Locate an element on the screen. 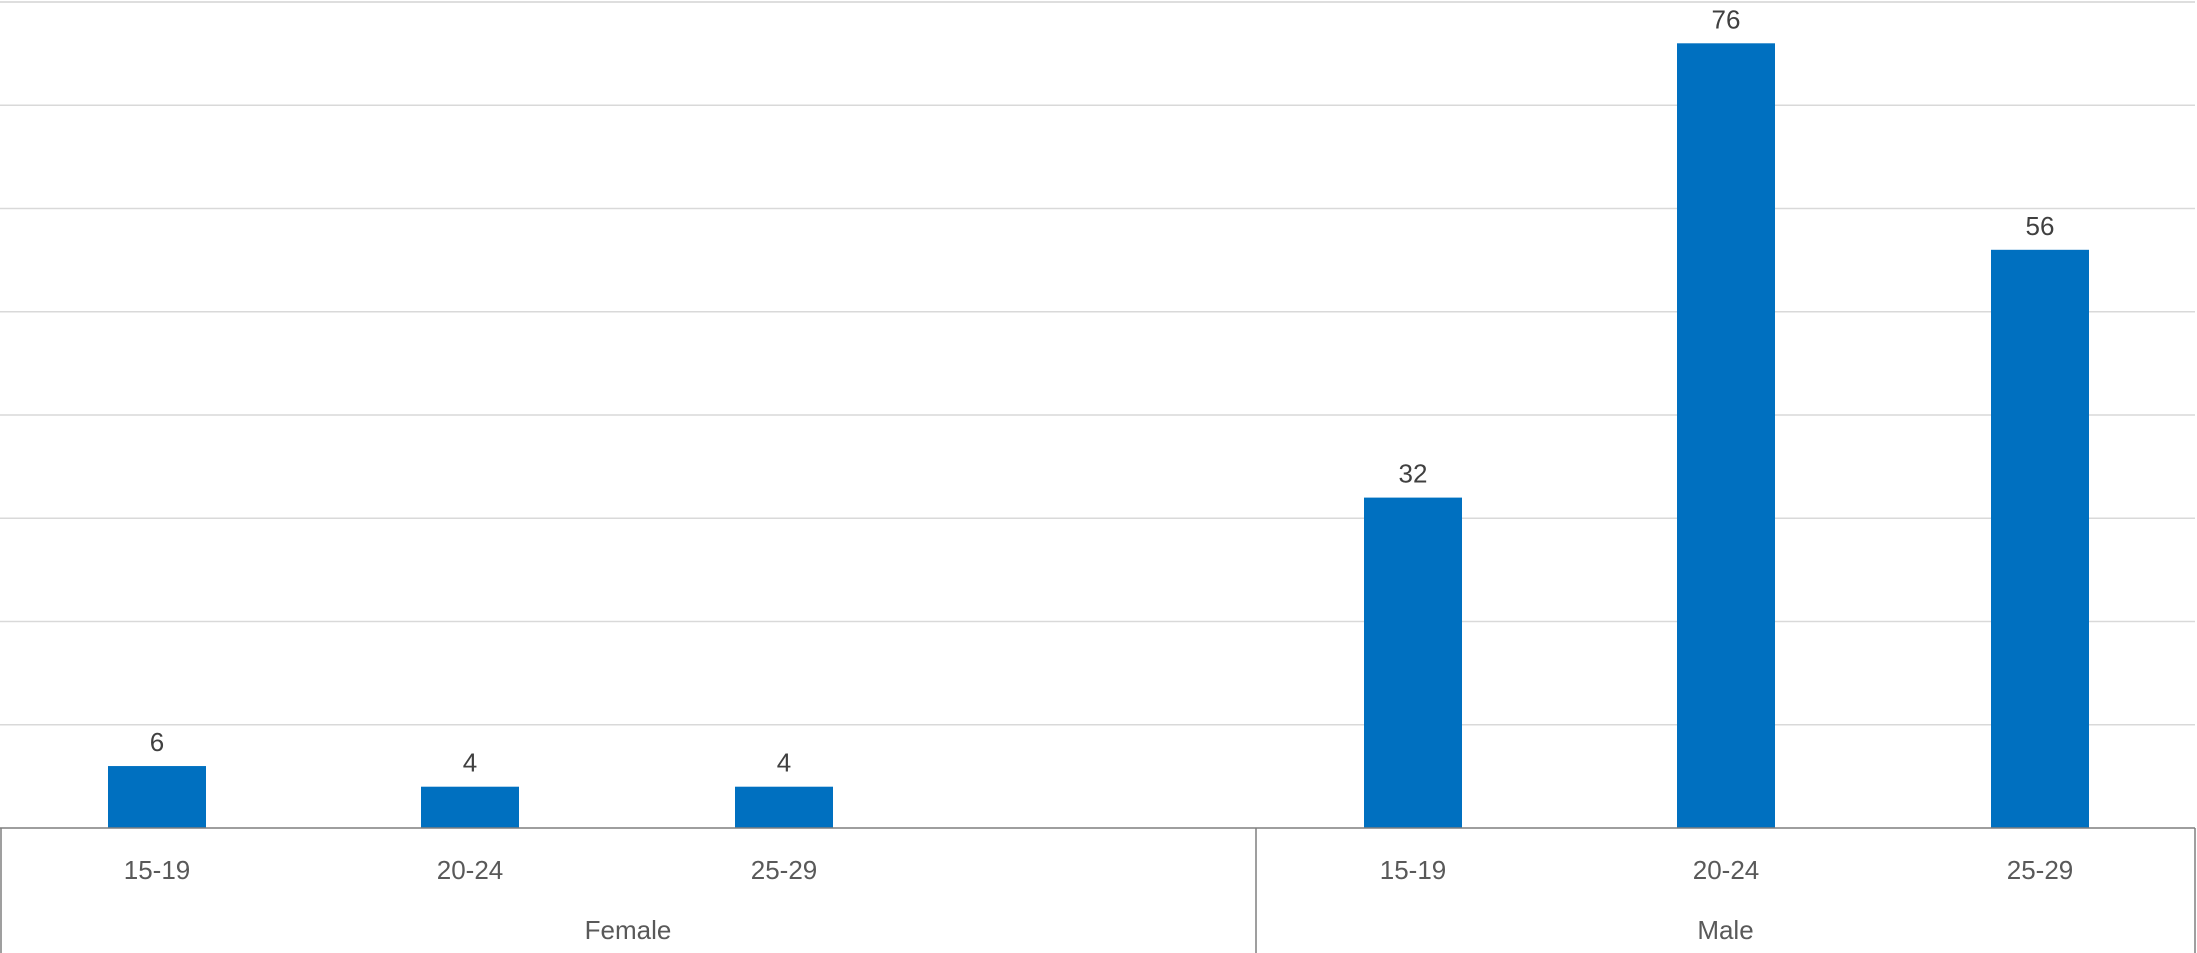 This screenshot has height=953, width=2197. group-labels: Female Male is located at coordinates (1169, 930).